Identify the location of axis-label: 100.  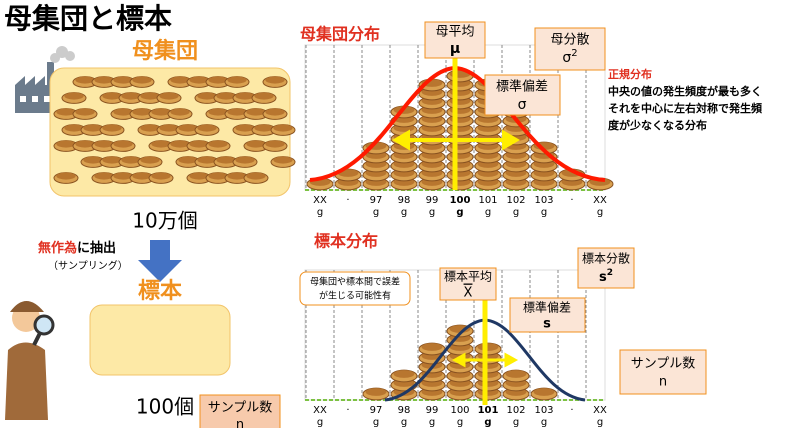
(460, 200).